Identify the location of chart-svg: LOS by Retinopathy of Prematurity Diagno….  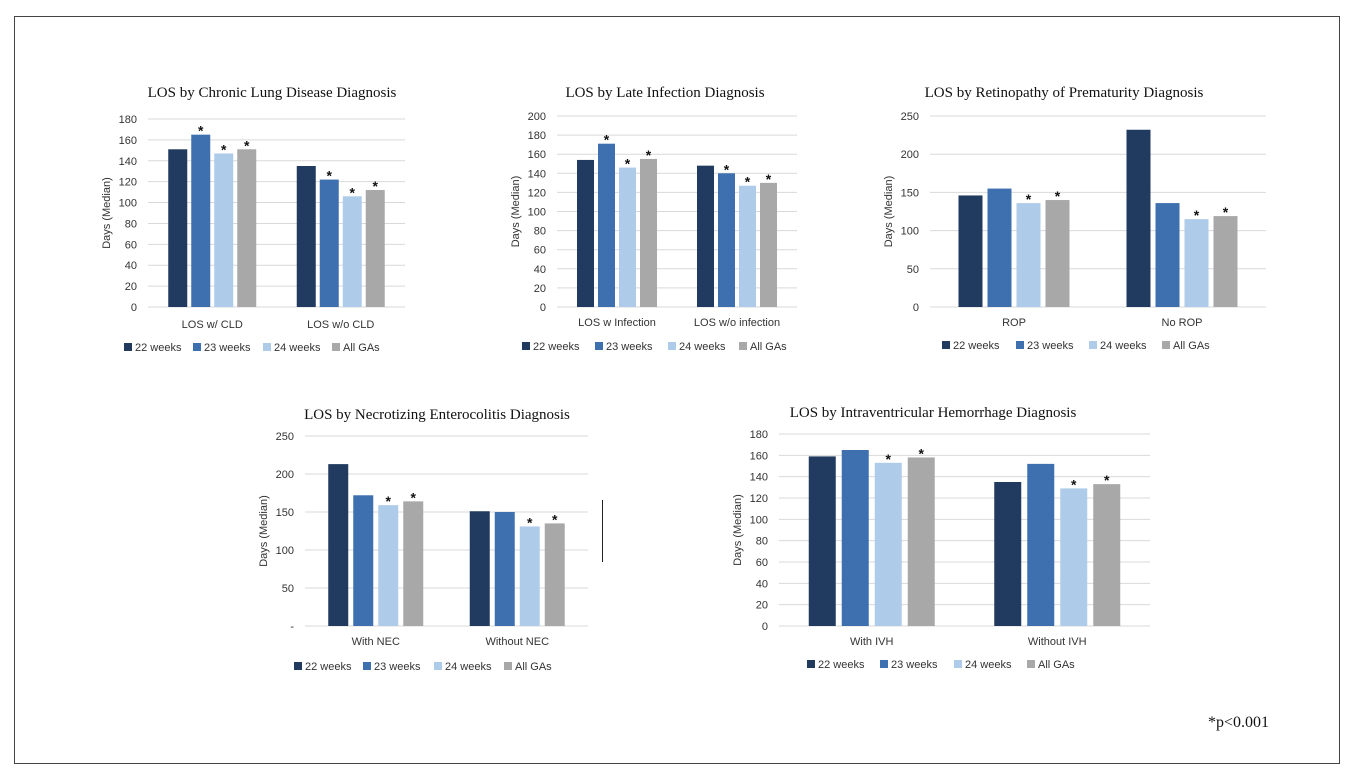
(1074, 218).